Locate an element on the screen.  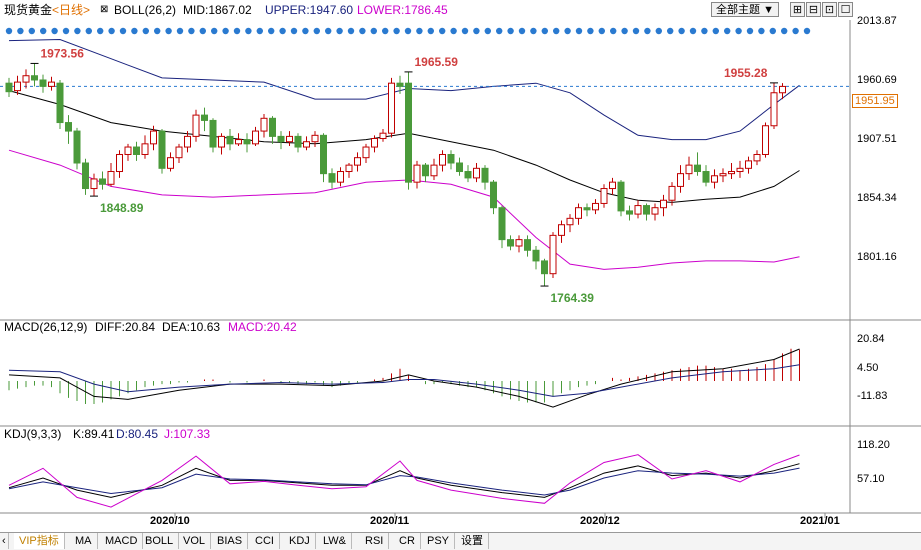
toolbar-left-arrow: ‹ is located at coordinates (4, 541).